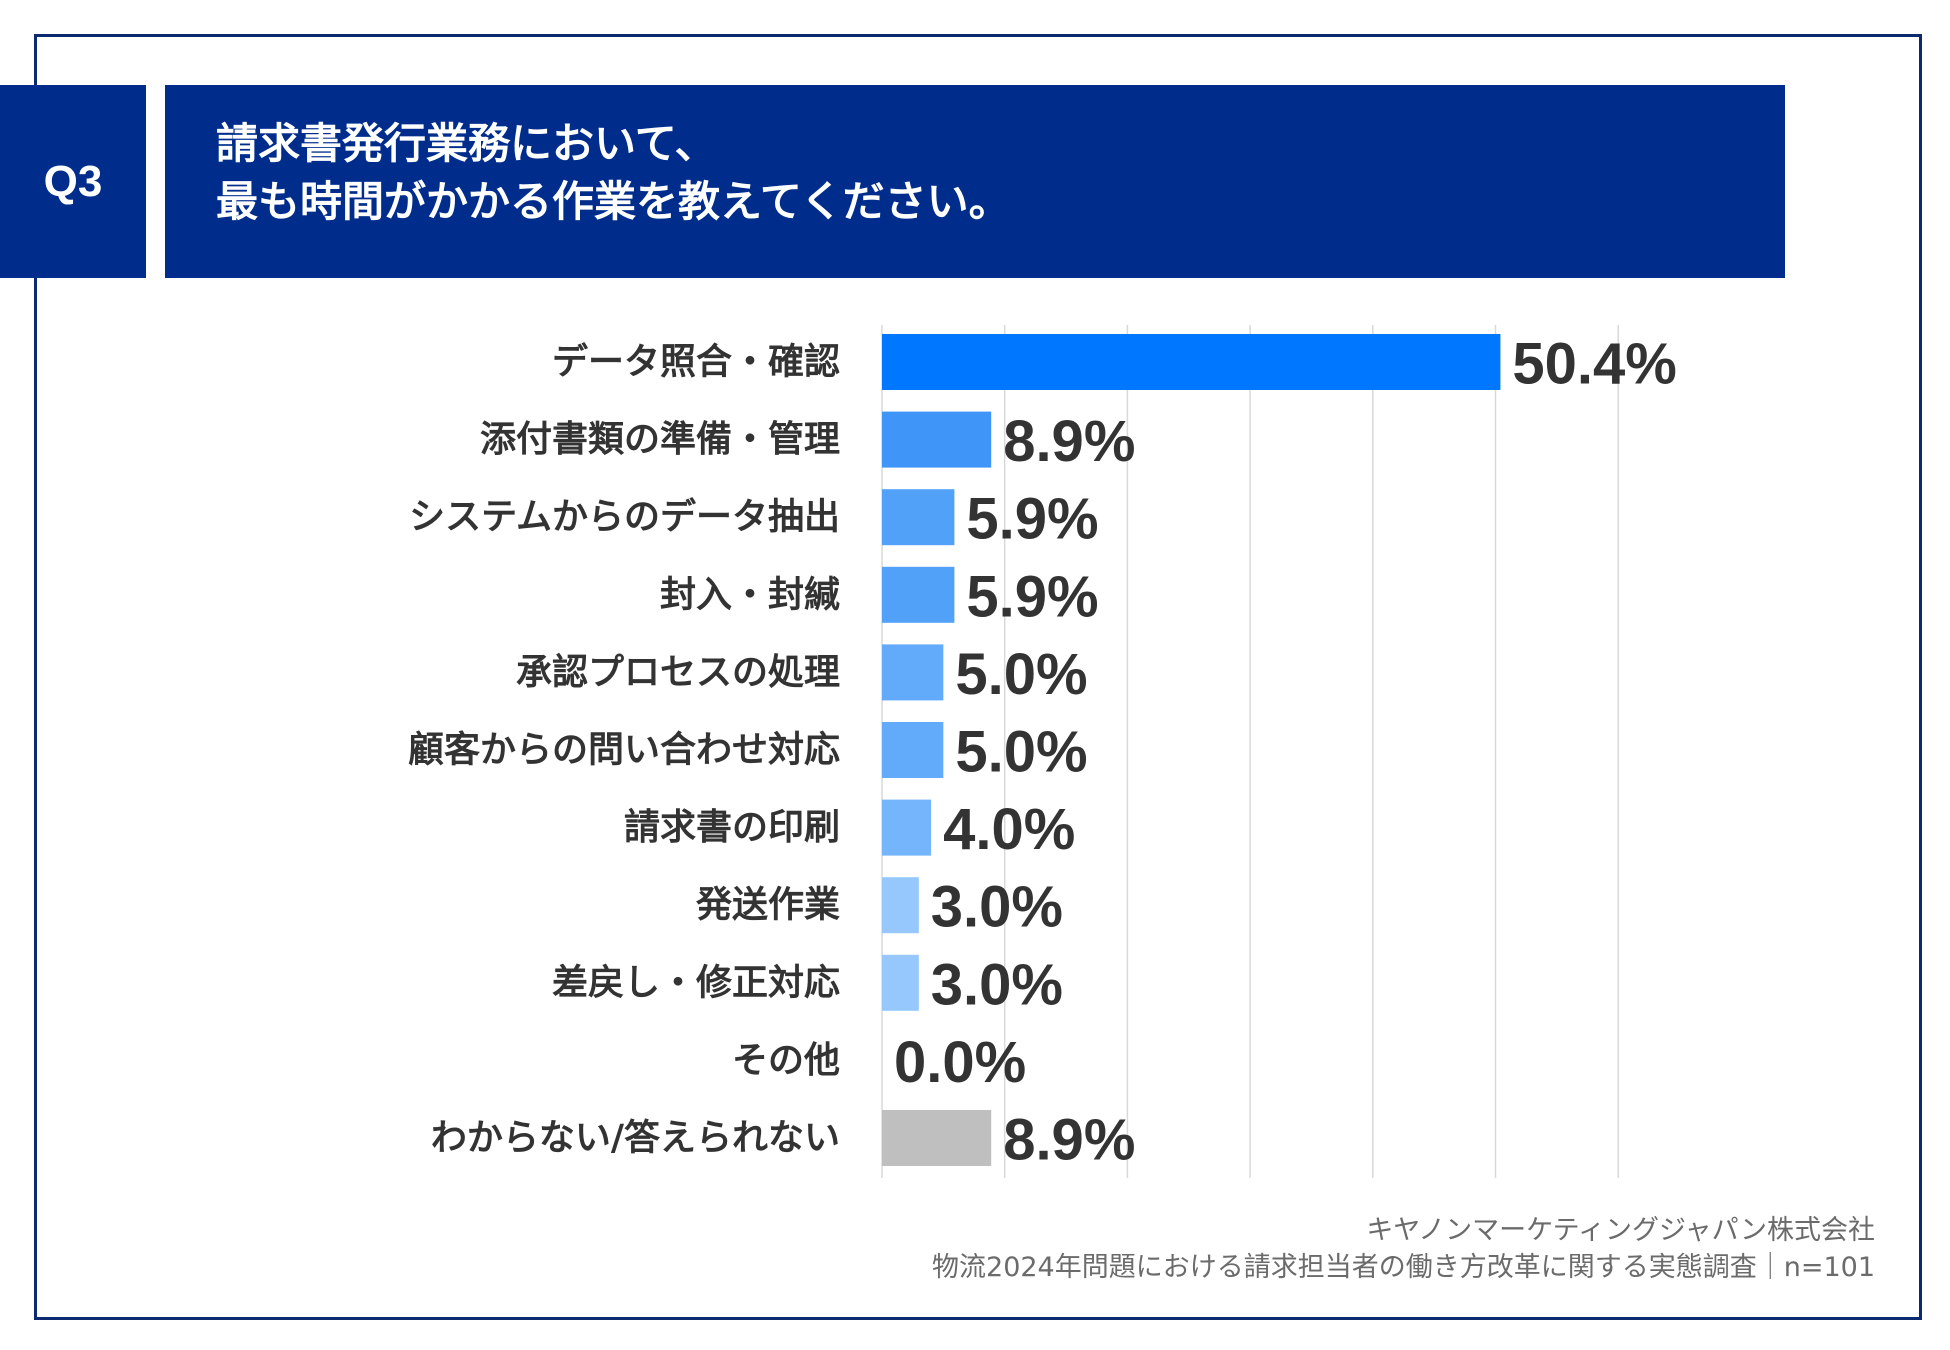 This screenshot has height=1350, width=1950. What do you see at coordinates (635, 1138) in the screenshot?
I see `category-label: わからない/答えられない` at bounding box center [635, 1138].